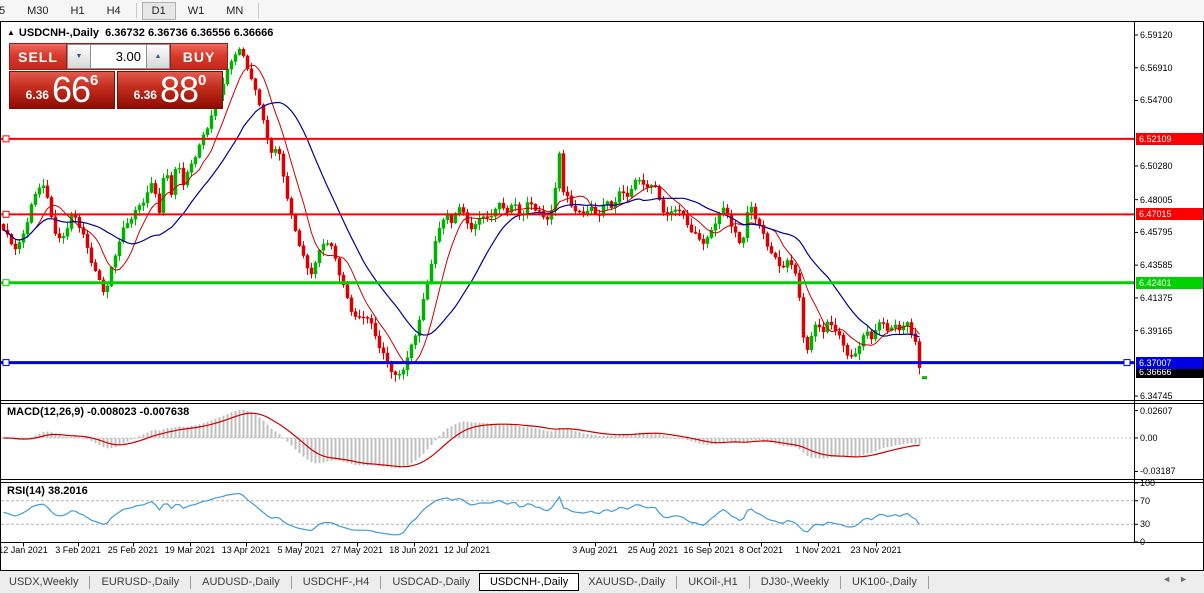 This screenshot has width=1204, height=593. Describe the element at coordinates (158, 10) in the screenshot. I see `timeframe-button-d1: D1` at that location.